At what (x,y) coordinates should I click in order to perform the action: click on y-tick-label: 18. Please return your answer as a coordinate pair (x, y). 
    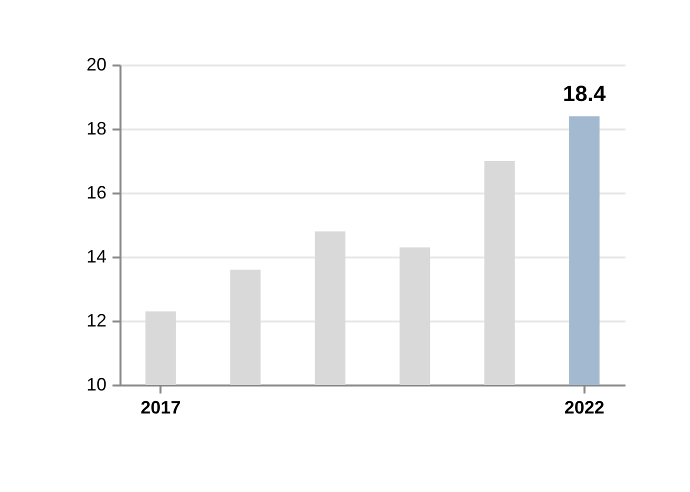
    Looking at the image, I should click on (96, 128).